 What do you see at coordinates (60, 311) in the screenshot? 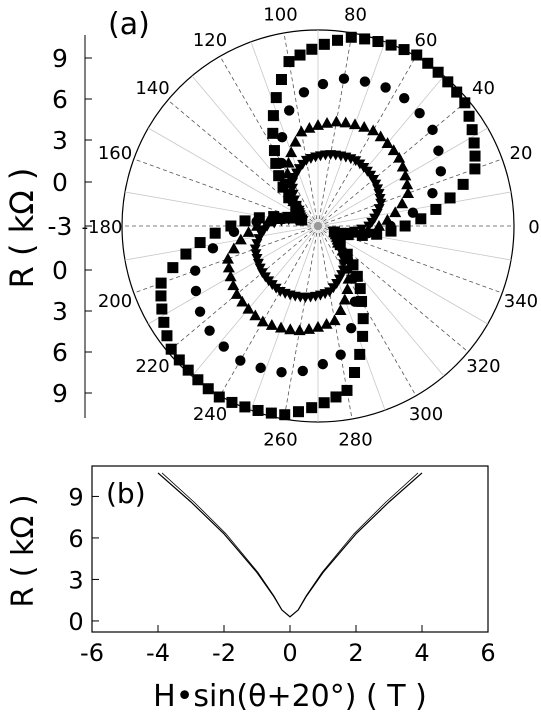
I see `radial-tick-label: 3` at bounding box center [60, 311].